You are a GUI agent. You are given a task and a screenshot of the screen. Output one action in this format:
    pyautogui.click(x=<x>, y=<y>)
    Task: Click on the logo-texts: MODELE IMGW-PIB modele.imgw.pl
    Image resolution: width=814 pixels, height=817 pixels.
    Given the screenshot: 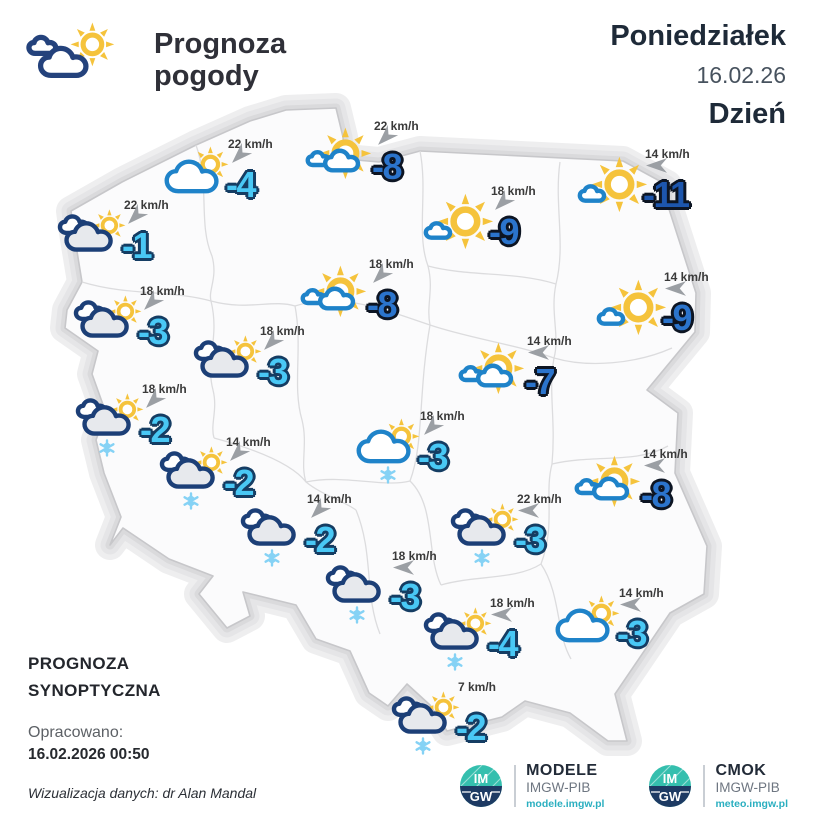 What is the action you would take?
    pyautogui.click(x=565, y=786)
    